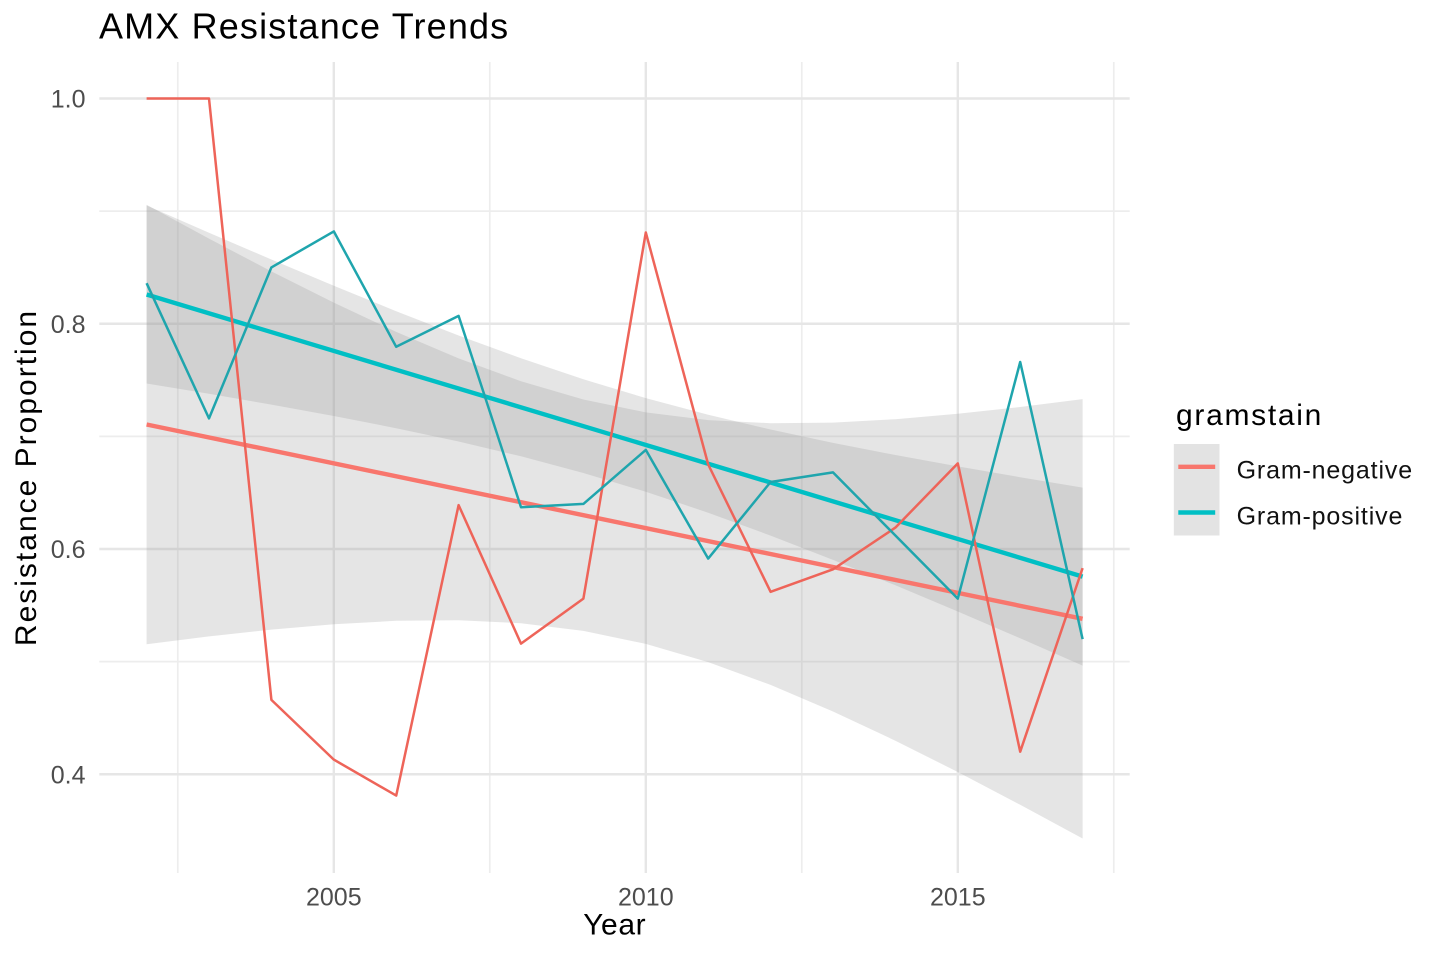 This screenshot has width=1440, height=960. I want to click on svg-text: 0.4, so click(68, 775).